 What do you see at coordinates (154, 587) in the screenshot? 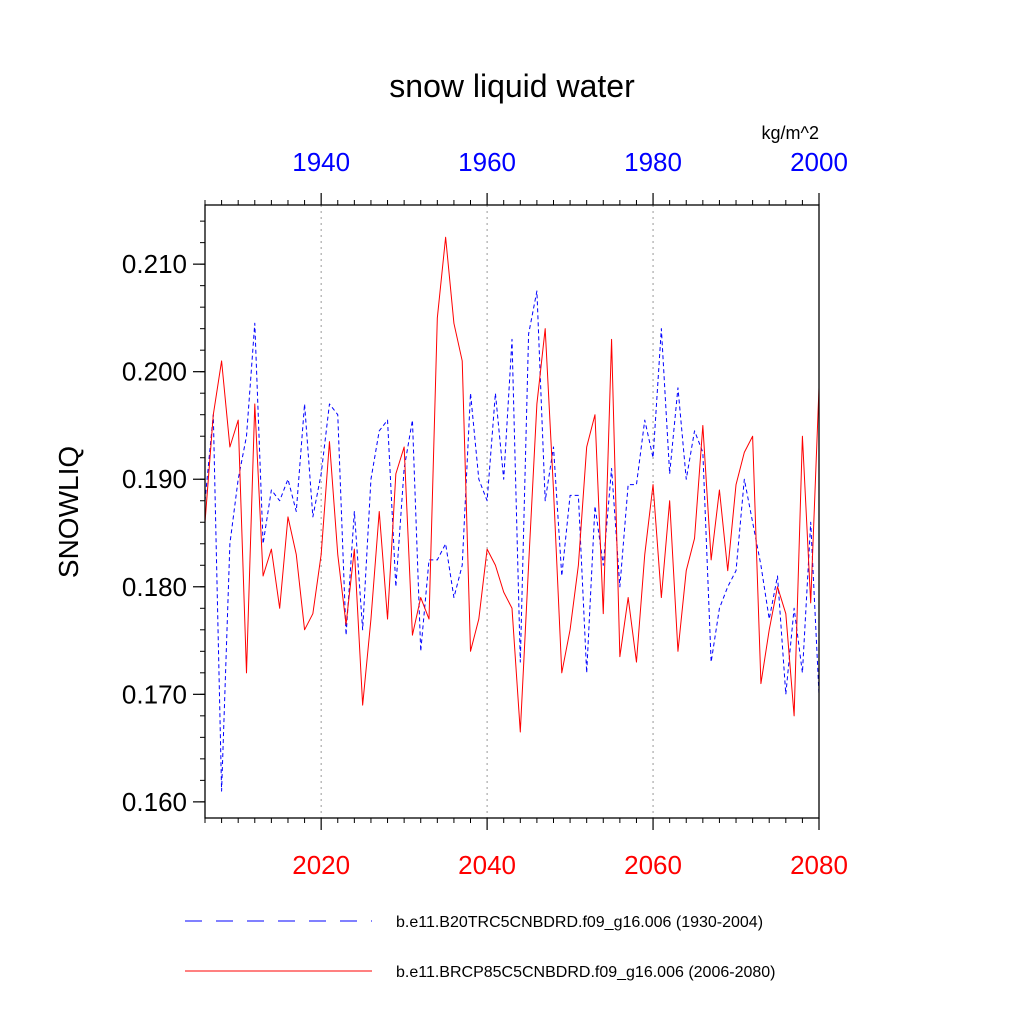
I see `y-tick-label: 0.180` at bounding box center [154, 587].